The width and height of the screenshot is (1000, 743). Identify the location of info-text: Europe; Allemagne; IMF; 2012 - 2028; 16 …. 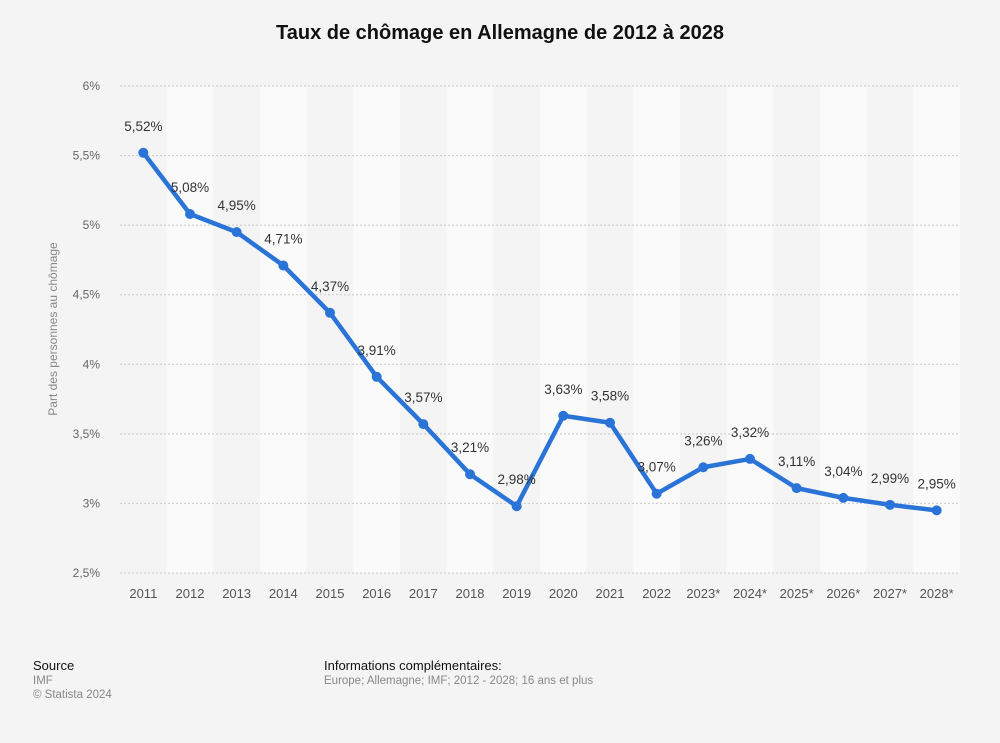
(459, 681).